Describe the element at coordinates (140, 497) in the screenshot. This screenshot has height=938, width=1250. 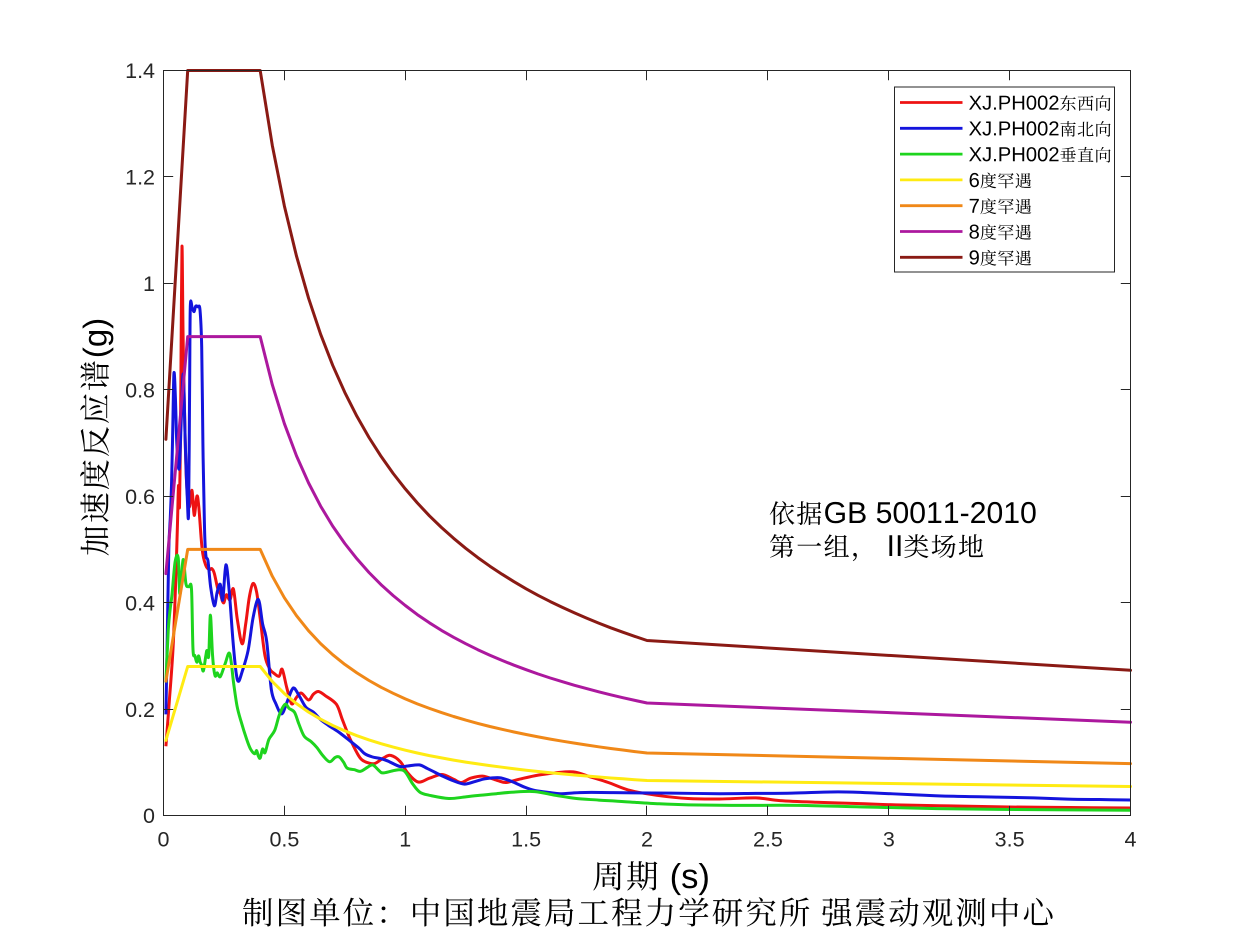
I see `svg-text: 0.6` at that location.